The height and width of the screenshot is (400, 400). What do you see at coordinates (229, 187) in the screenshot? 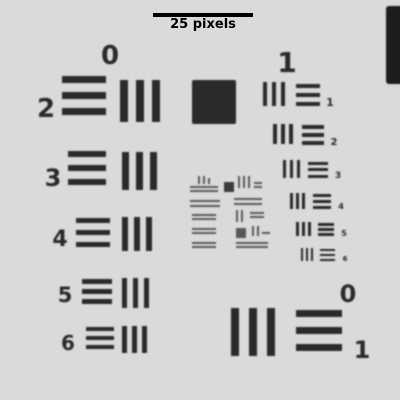
I see `small-square` at bounding box center [229, 187].